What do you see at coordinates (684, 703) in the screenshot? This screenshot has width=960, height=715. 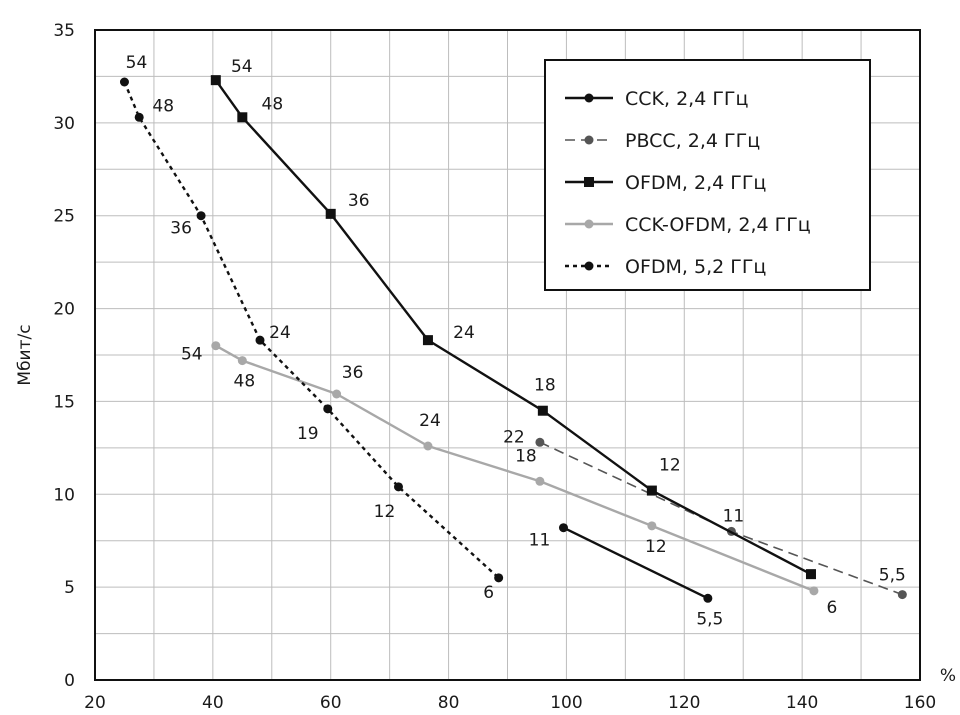 I see `x-tick-label: 120` at bounding box center [684, 703].